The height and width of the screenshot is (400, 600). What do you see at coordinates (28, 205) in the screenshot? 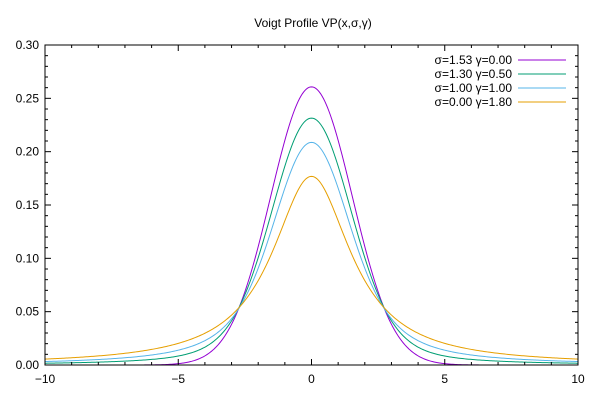
I see `y-tick-label: 0.15` at bounding box center [28, 205].